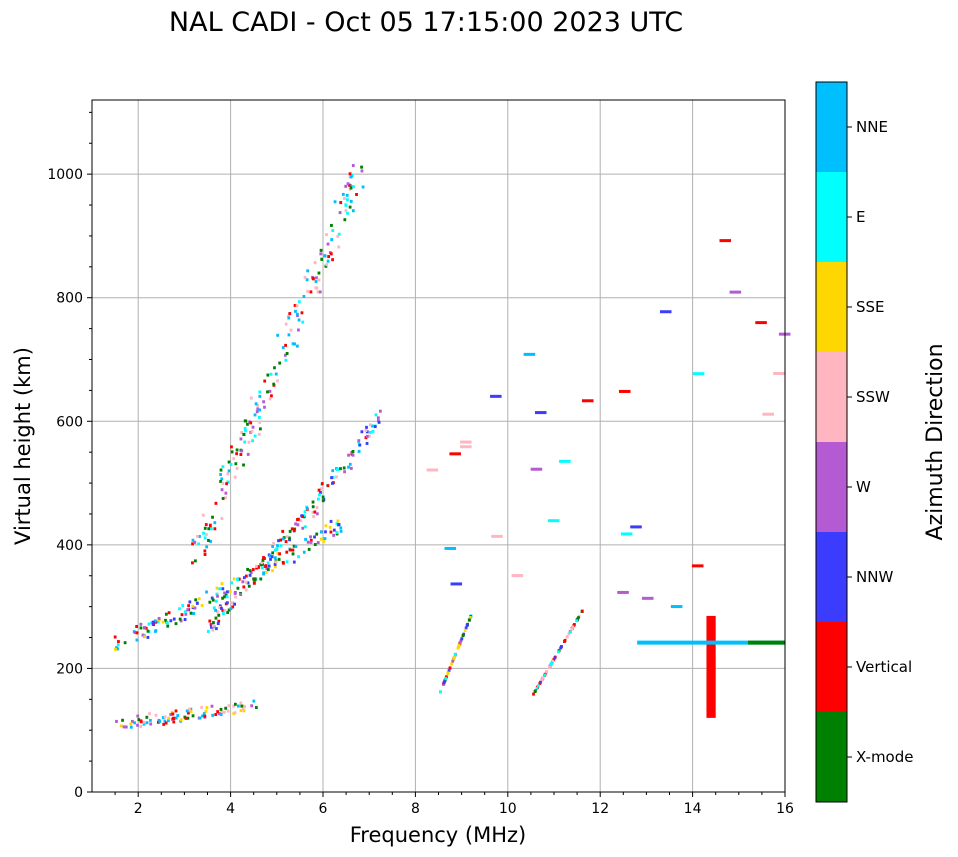 Image resolution: width=958 pixels, height=857 pixels. I want to click on x-tick-label: 8, so click(415, 809).